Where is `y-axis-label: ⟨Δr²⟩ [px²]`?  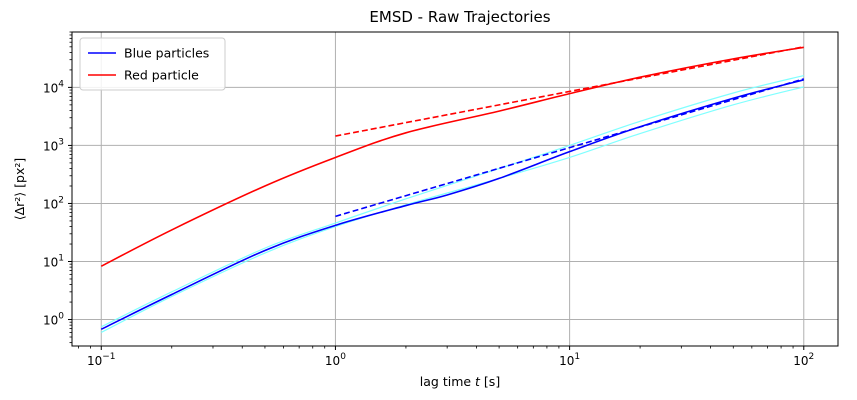 y-axis-label: ⟨Δr²⟩ [px²] is located at coordinates (19, 189).